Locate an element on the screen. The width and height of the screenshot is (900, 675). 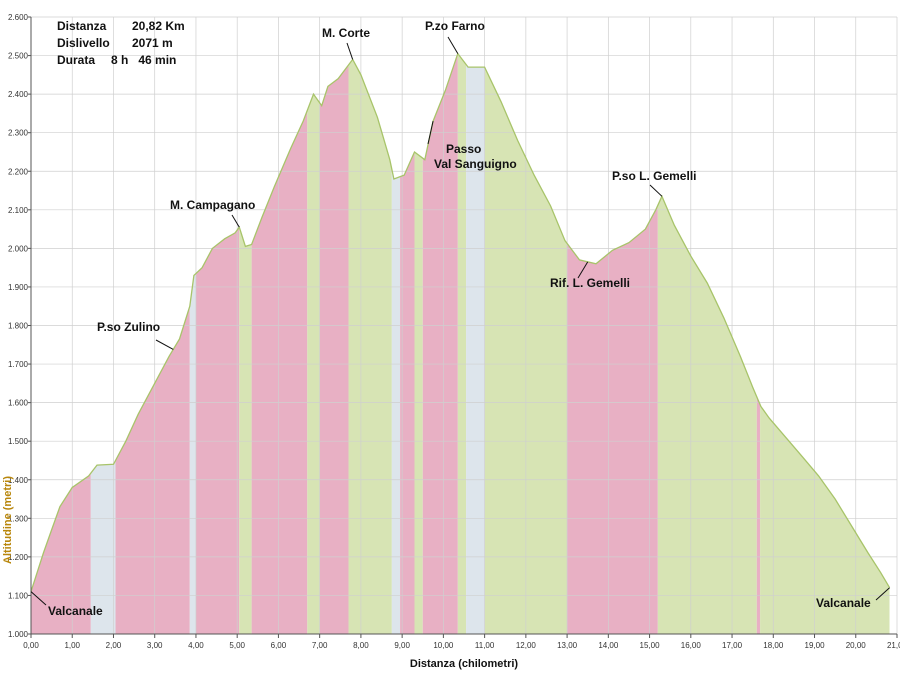
summary-duration-label: Durata is located at coordinates (76, 60).